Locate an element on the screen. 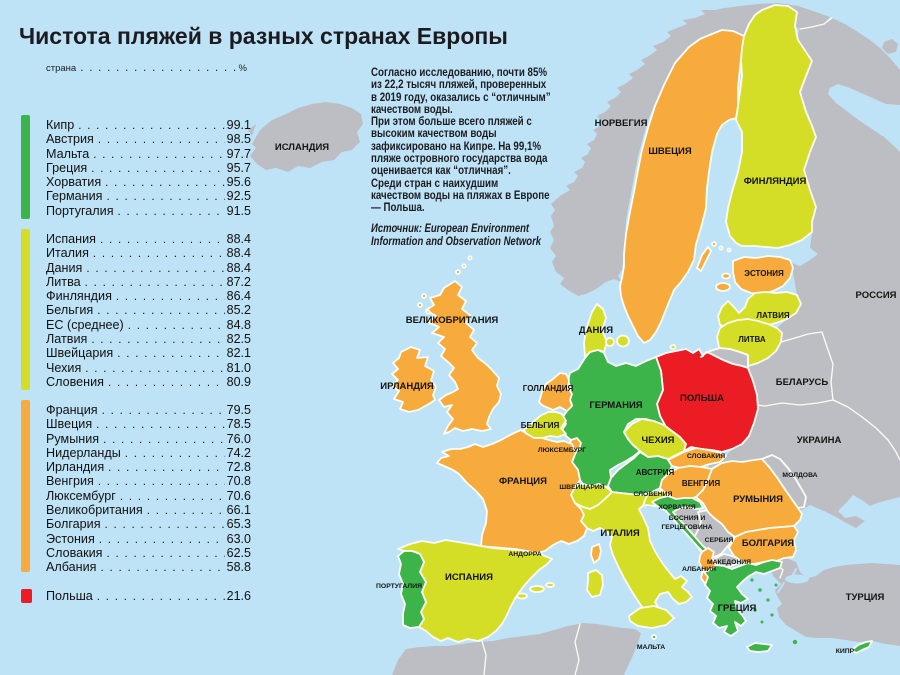 Image resolution: width=900 pixels, height=675 pixels. svg-text: ФРАНЦИЯ is located at coordinates (523, 481).